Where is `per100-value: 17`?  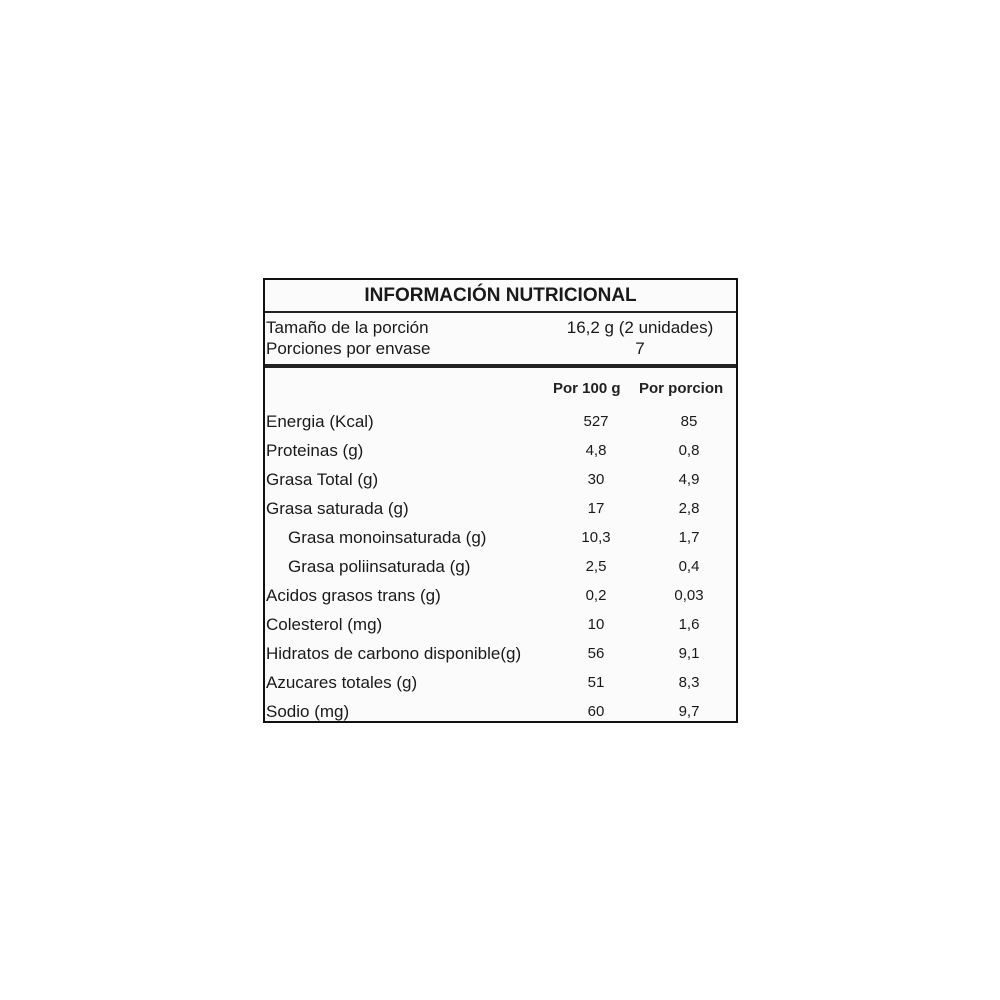
per100-value: 17 is located at coordinates (596, 508).